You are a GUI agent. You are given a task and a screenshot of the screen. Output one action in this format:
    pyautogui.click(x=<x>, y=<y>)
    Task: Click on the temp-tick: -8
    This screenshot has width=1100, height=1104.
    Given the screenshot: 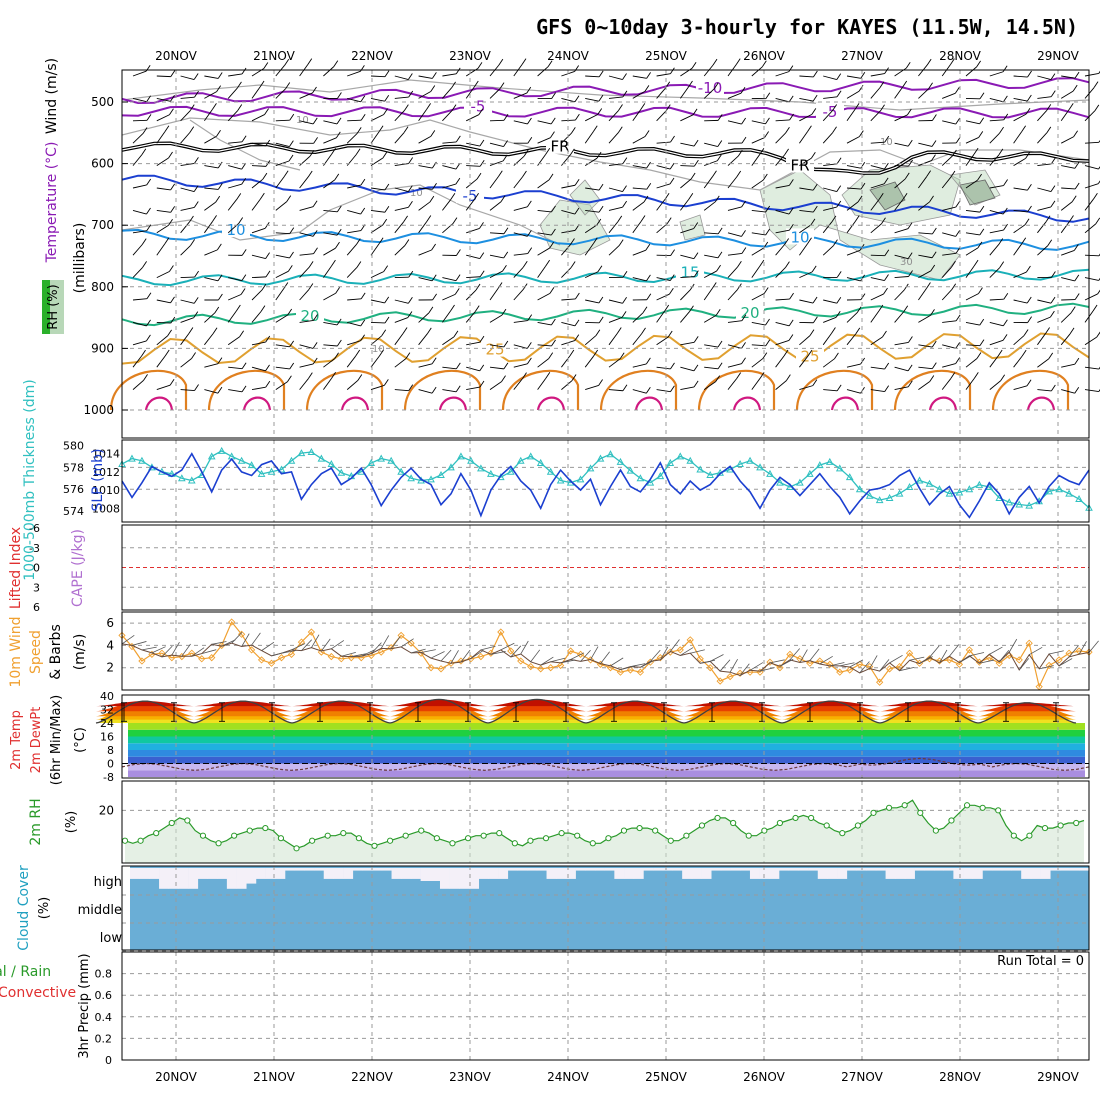 What is the action you would take?
    pyautogui.click(x=108, y=777)
    